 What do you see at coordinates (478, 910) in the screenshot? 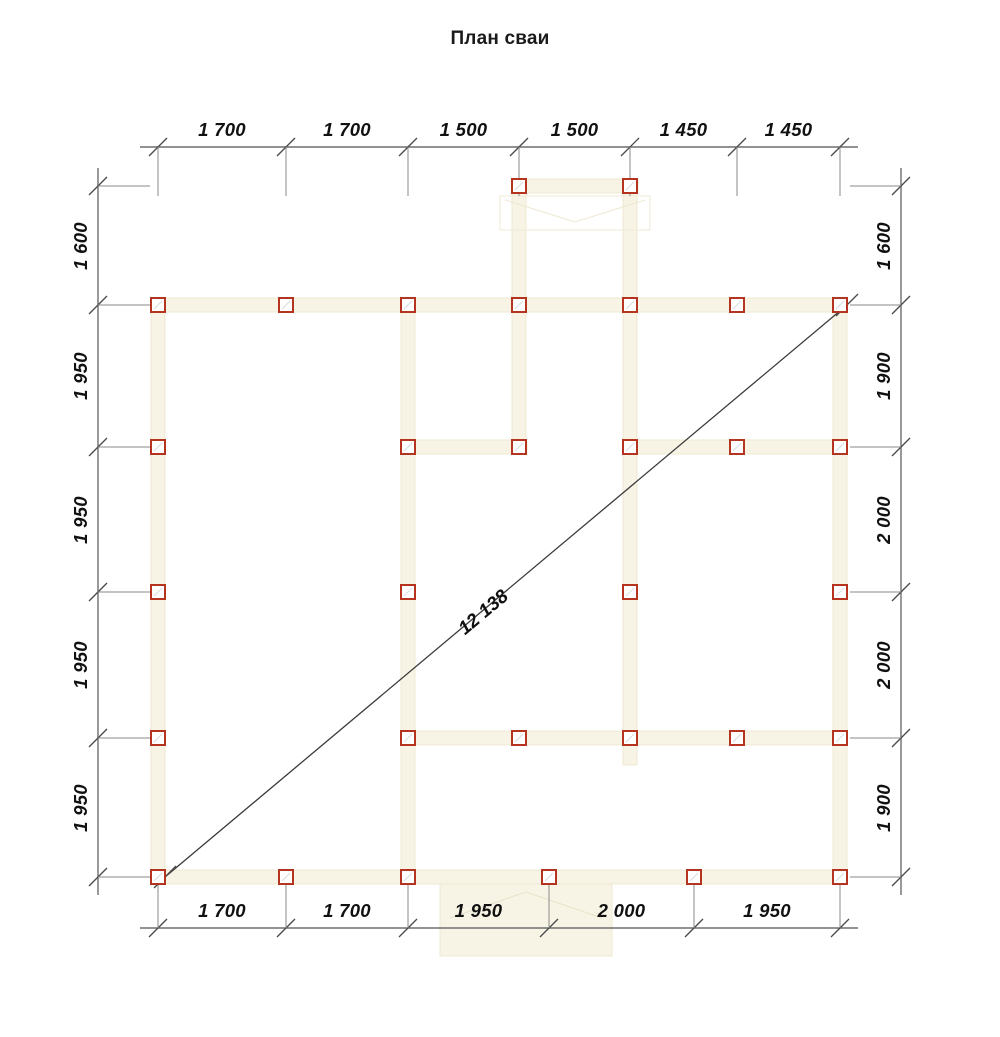
I see `bottom-dim-label-2: 1 950` at bounding box center [478, 910].